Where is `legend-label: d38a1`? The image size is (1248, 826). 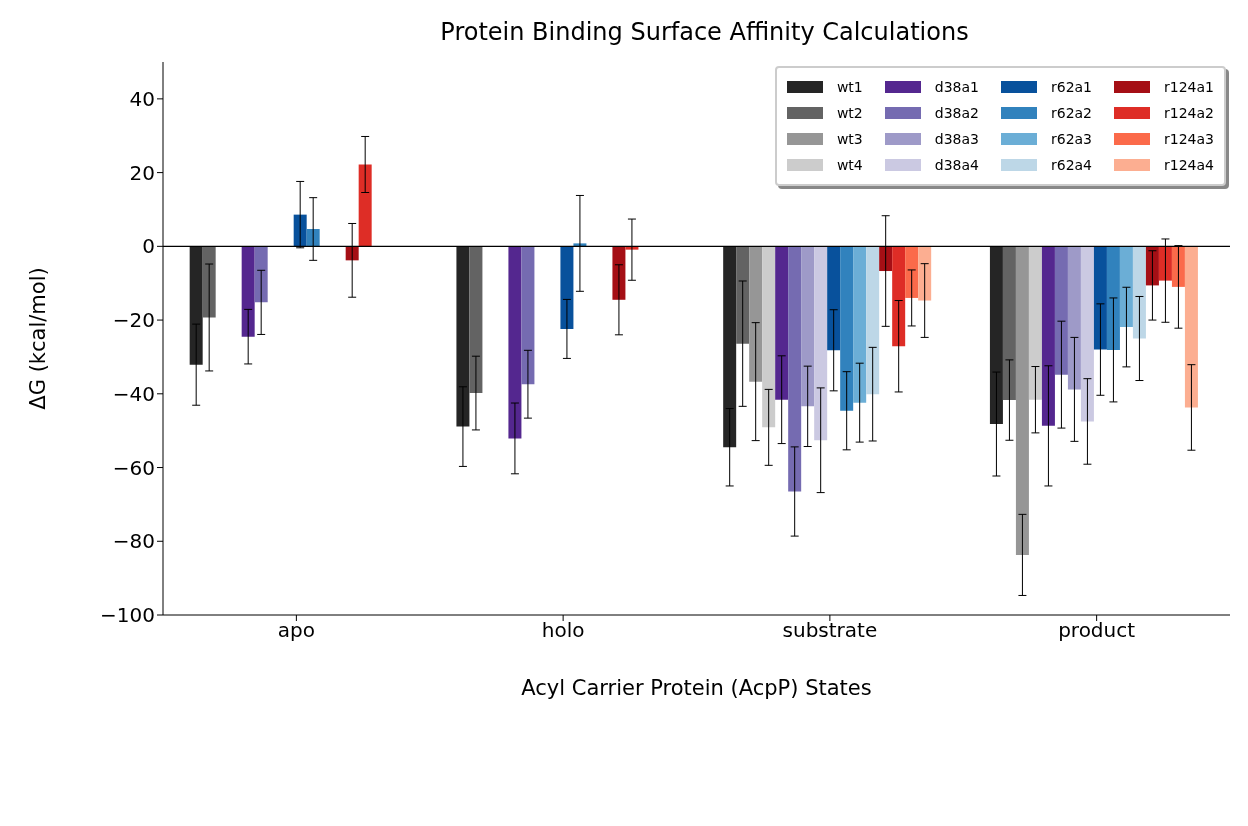 legend-label: d38a1 is located at coordinates (956, 87).